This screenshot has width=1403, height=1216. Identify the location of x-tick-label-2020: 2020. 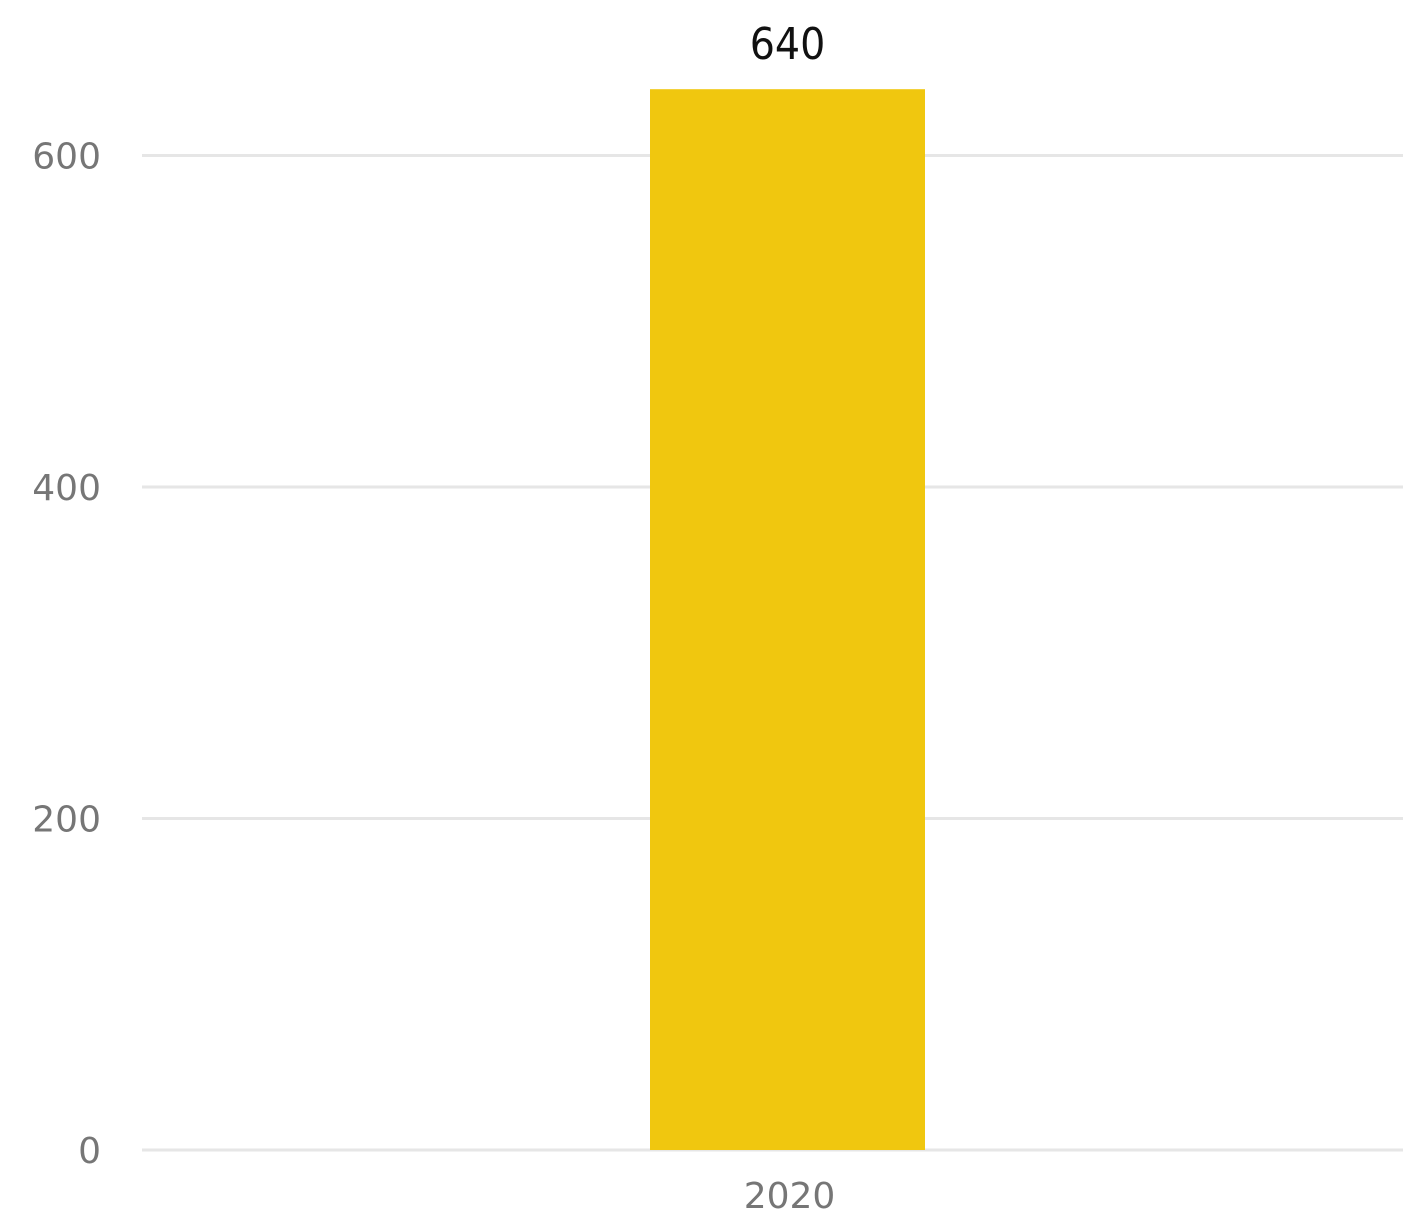
(790, 1196).